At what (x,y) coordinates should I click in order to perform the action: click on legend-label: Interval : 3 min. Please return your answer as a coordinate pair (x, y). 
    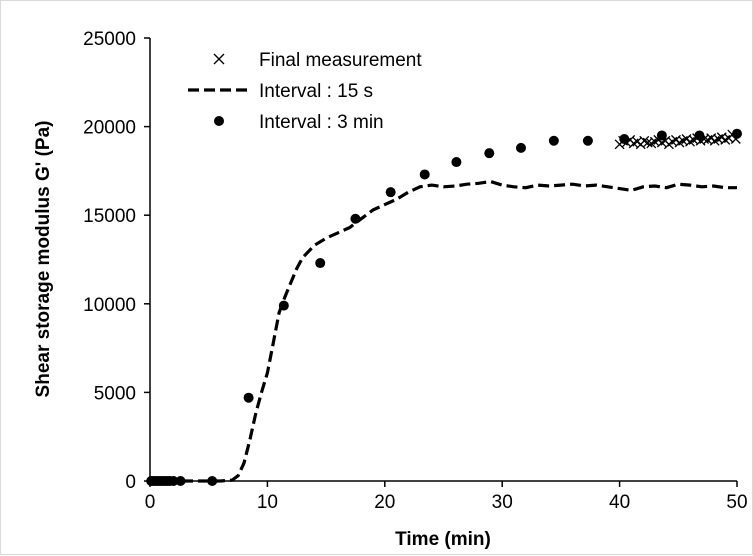
    Looking at the image, I should click on (321, 122).